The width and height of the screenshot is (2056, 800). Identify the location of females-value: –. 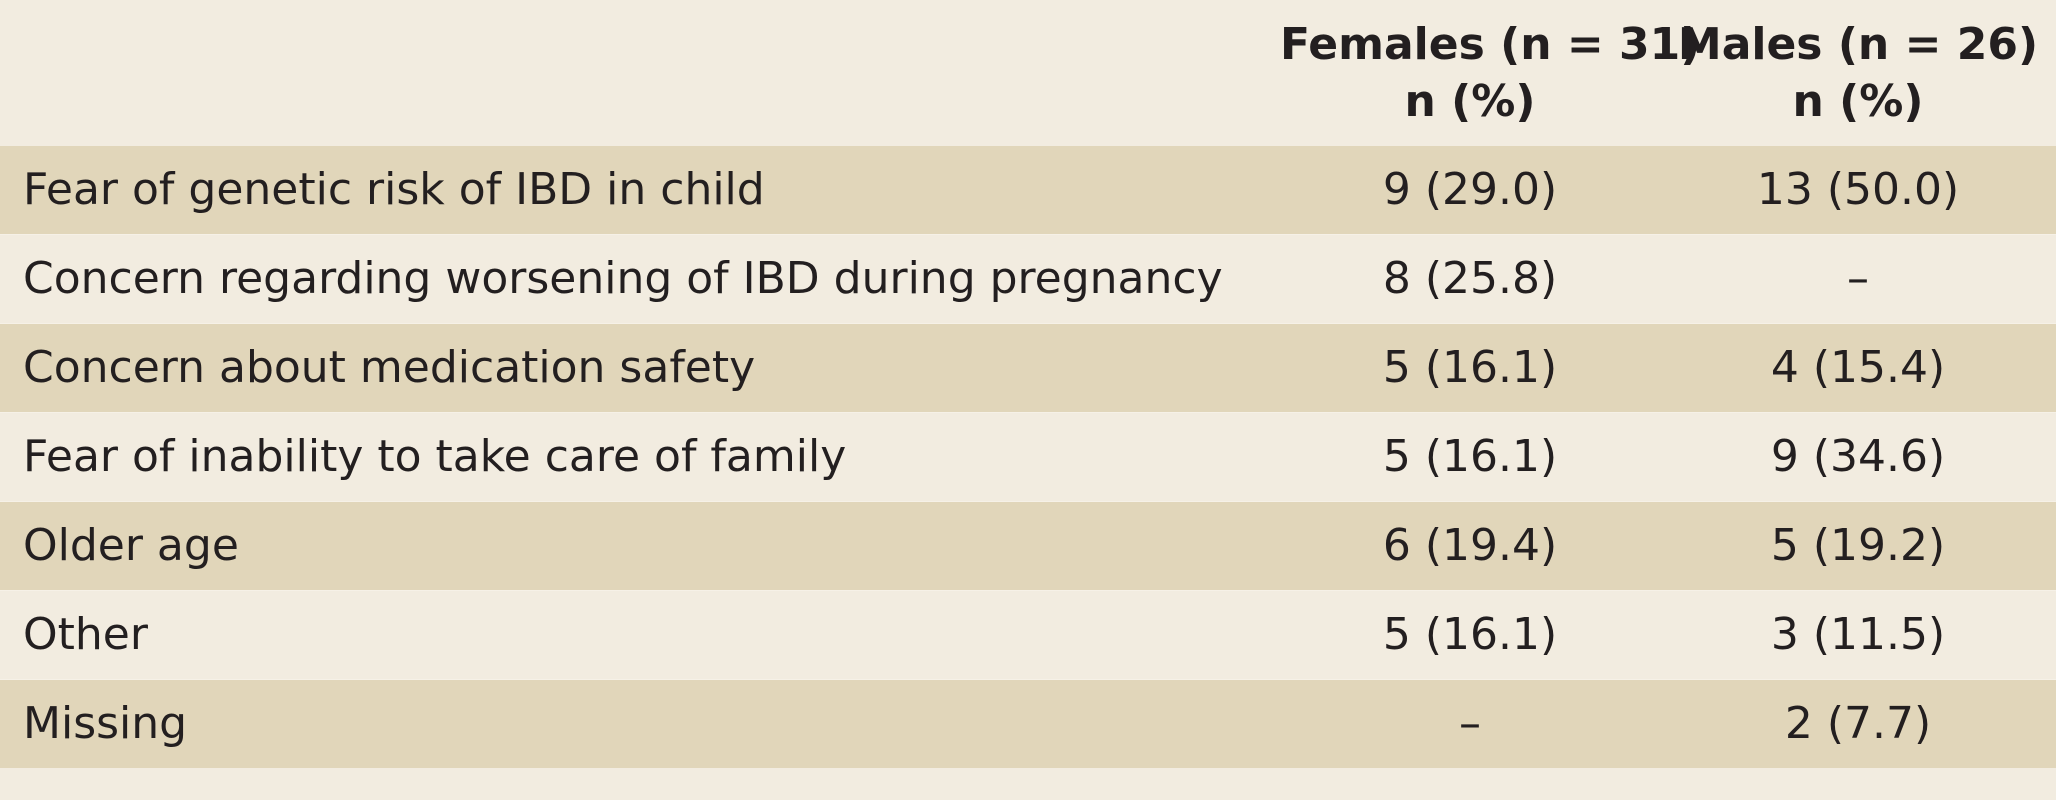
(1450, 723).